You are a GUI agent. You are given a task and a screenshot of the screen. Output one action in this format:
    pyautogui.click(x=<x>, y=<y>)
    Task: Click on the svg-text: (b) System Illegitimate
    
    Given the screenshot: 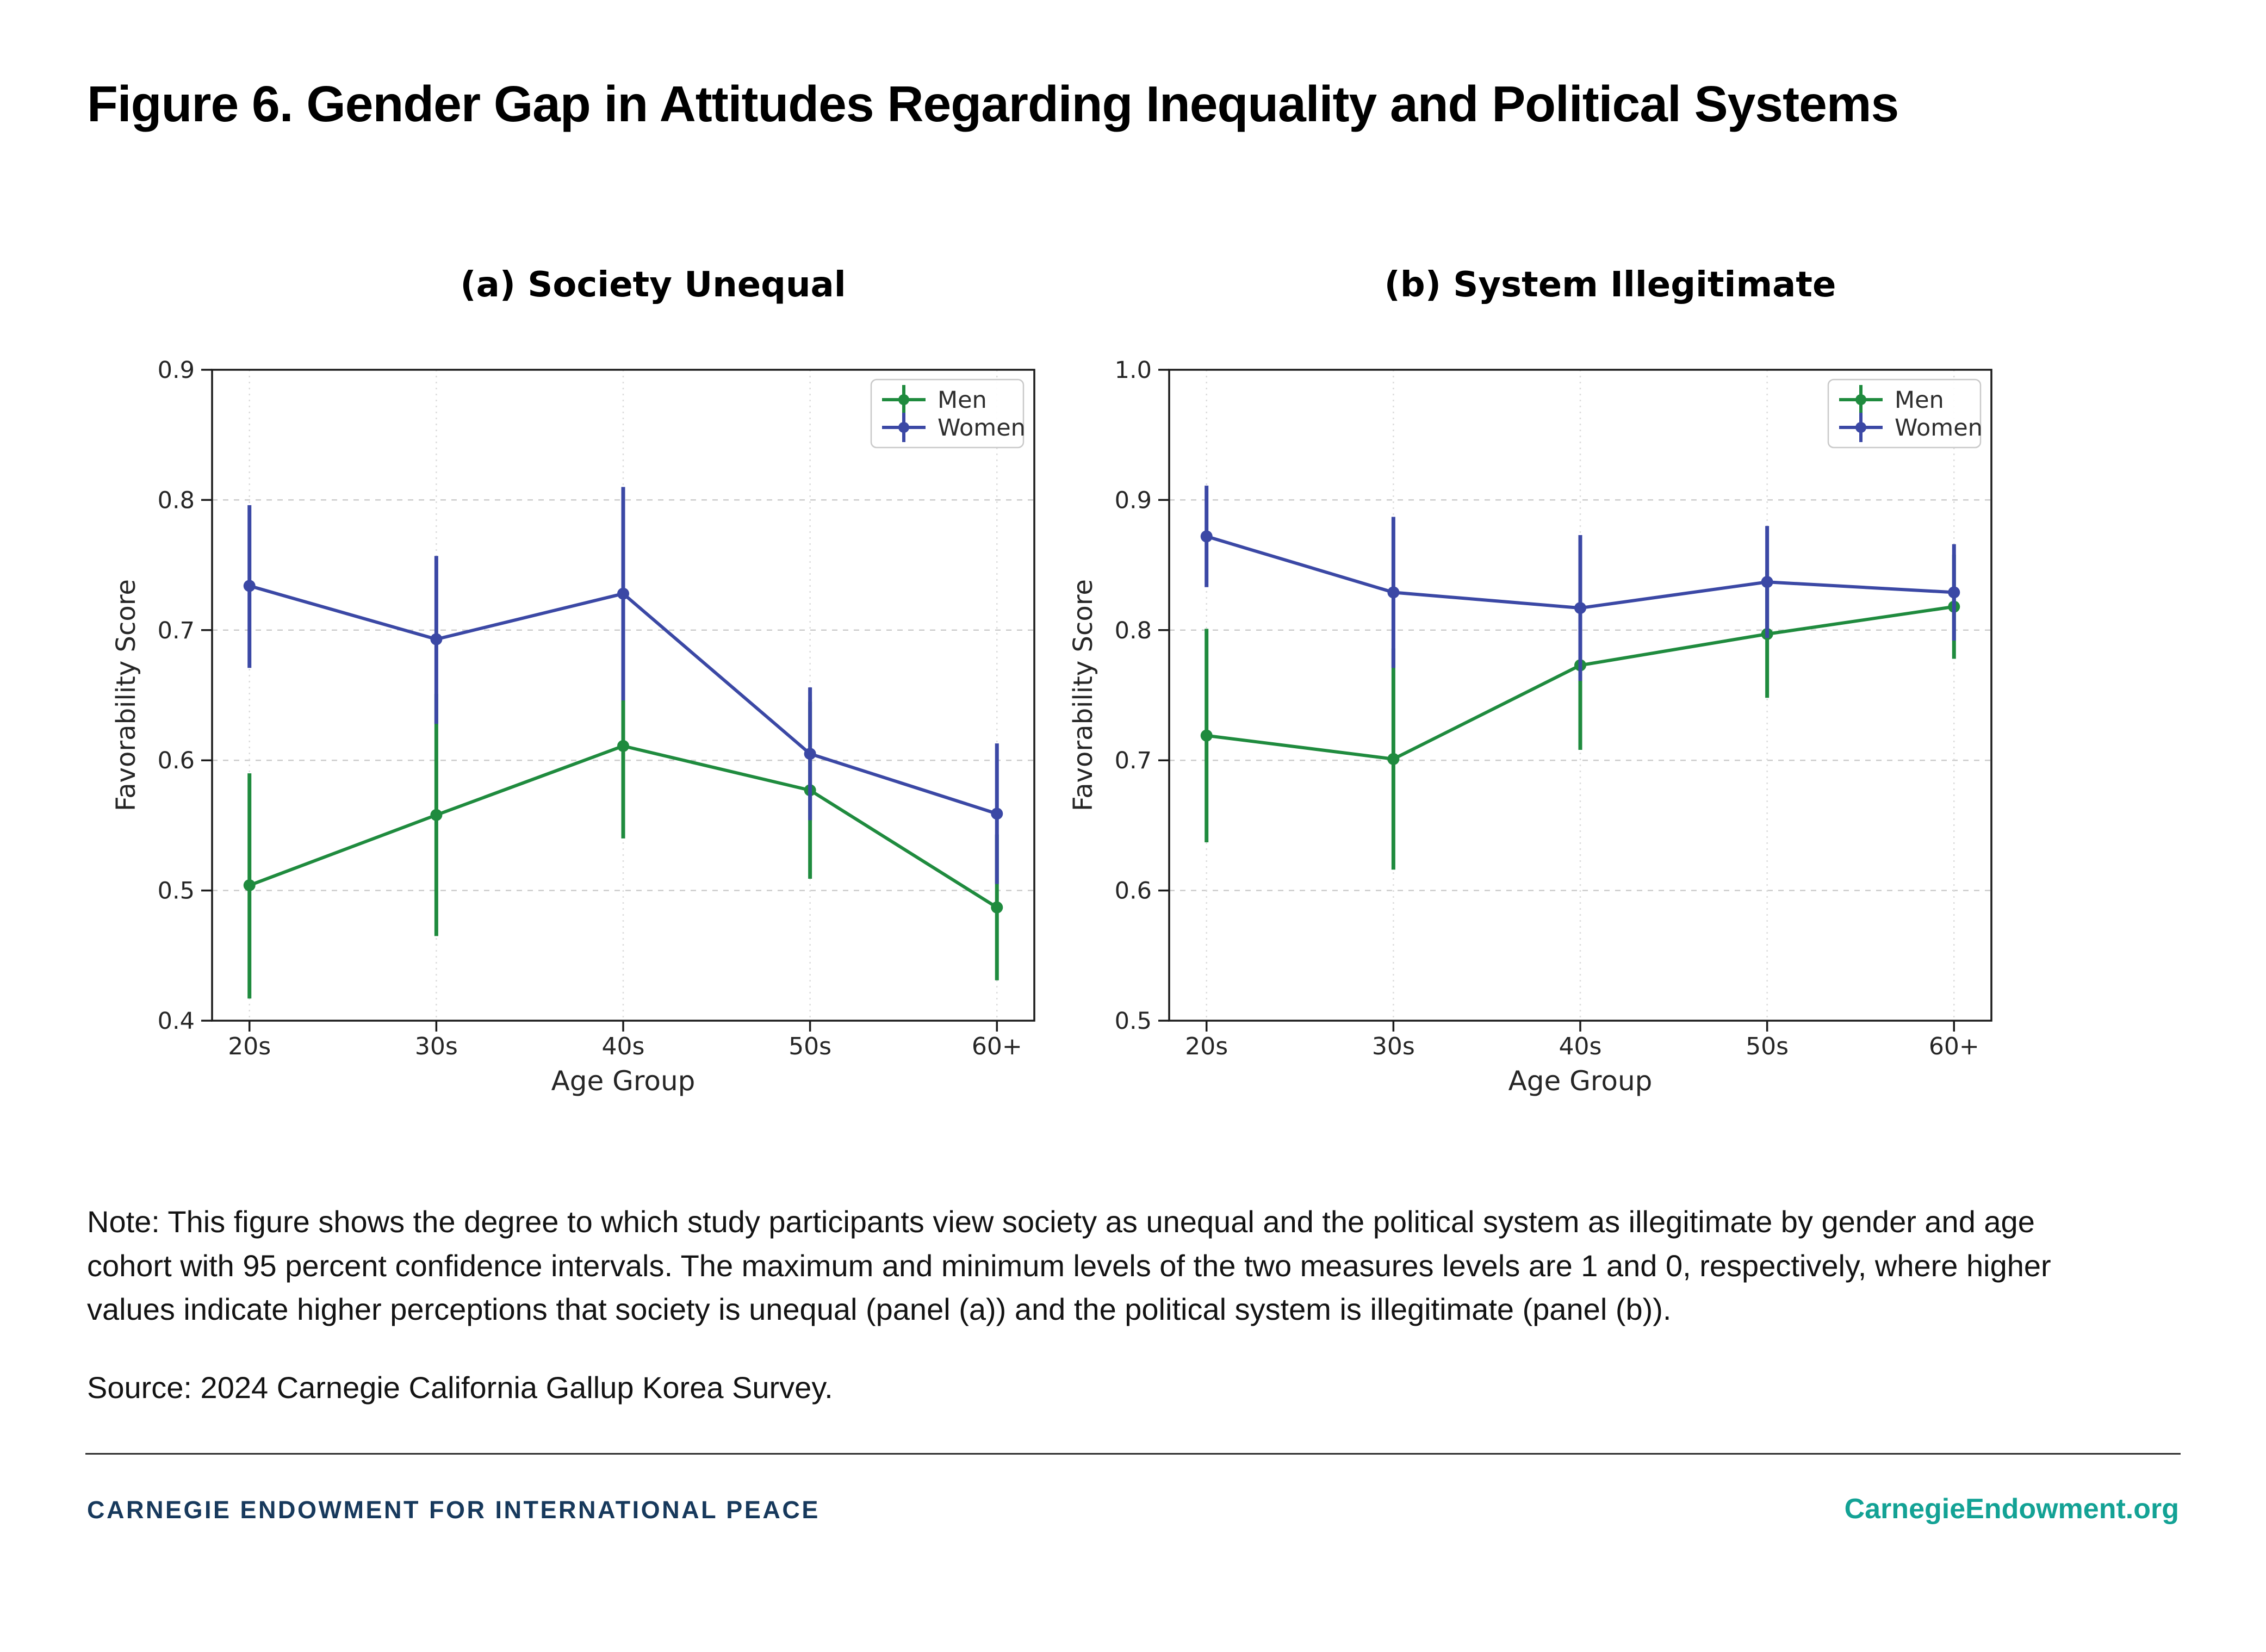 What is the action you would take?
    pyautogui.click(x=1610, y=285)
    